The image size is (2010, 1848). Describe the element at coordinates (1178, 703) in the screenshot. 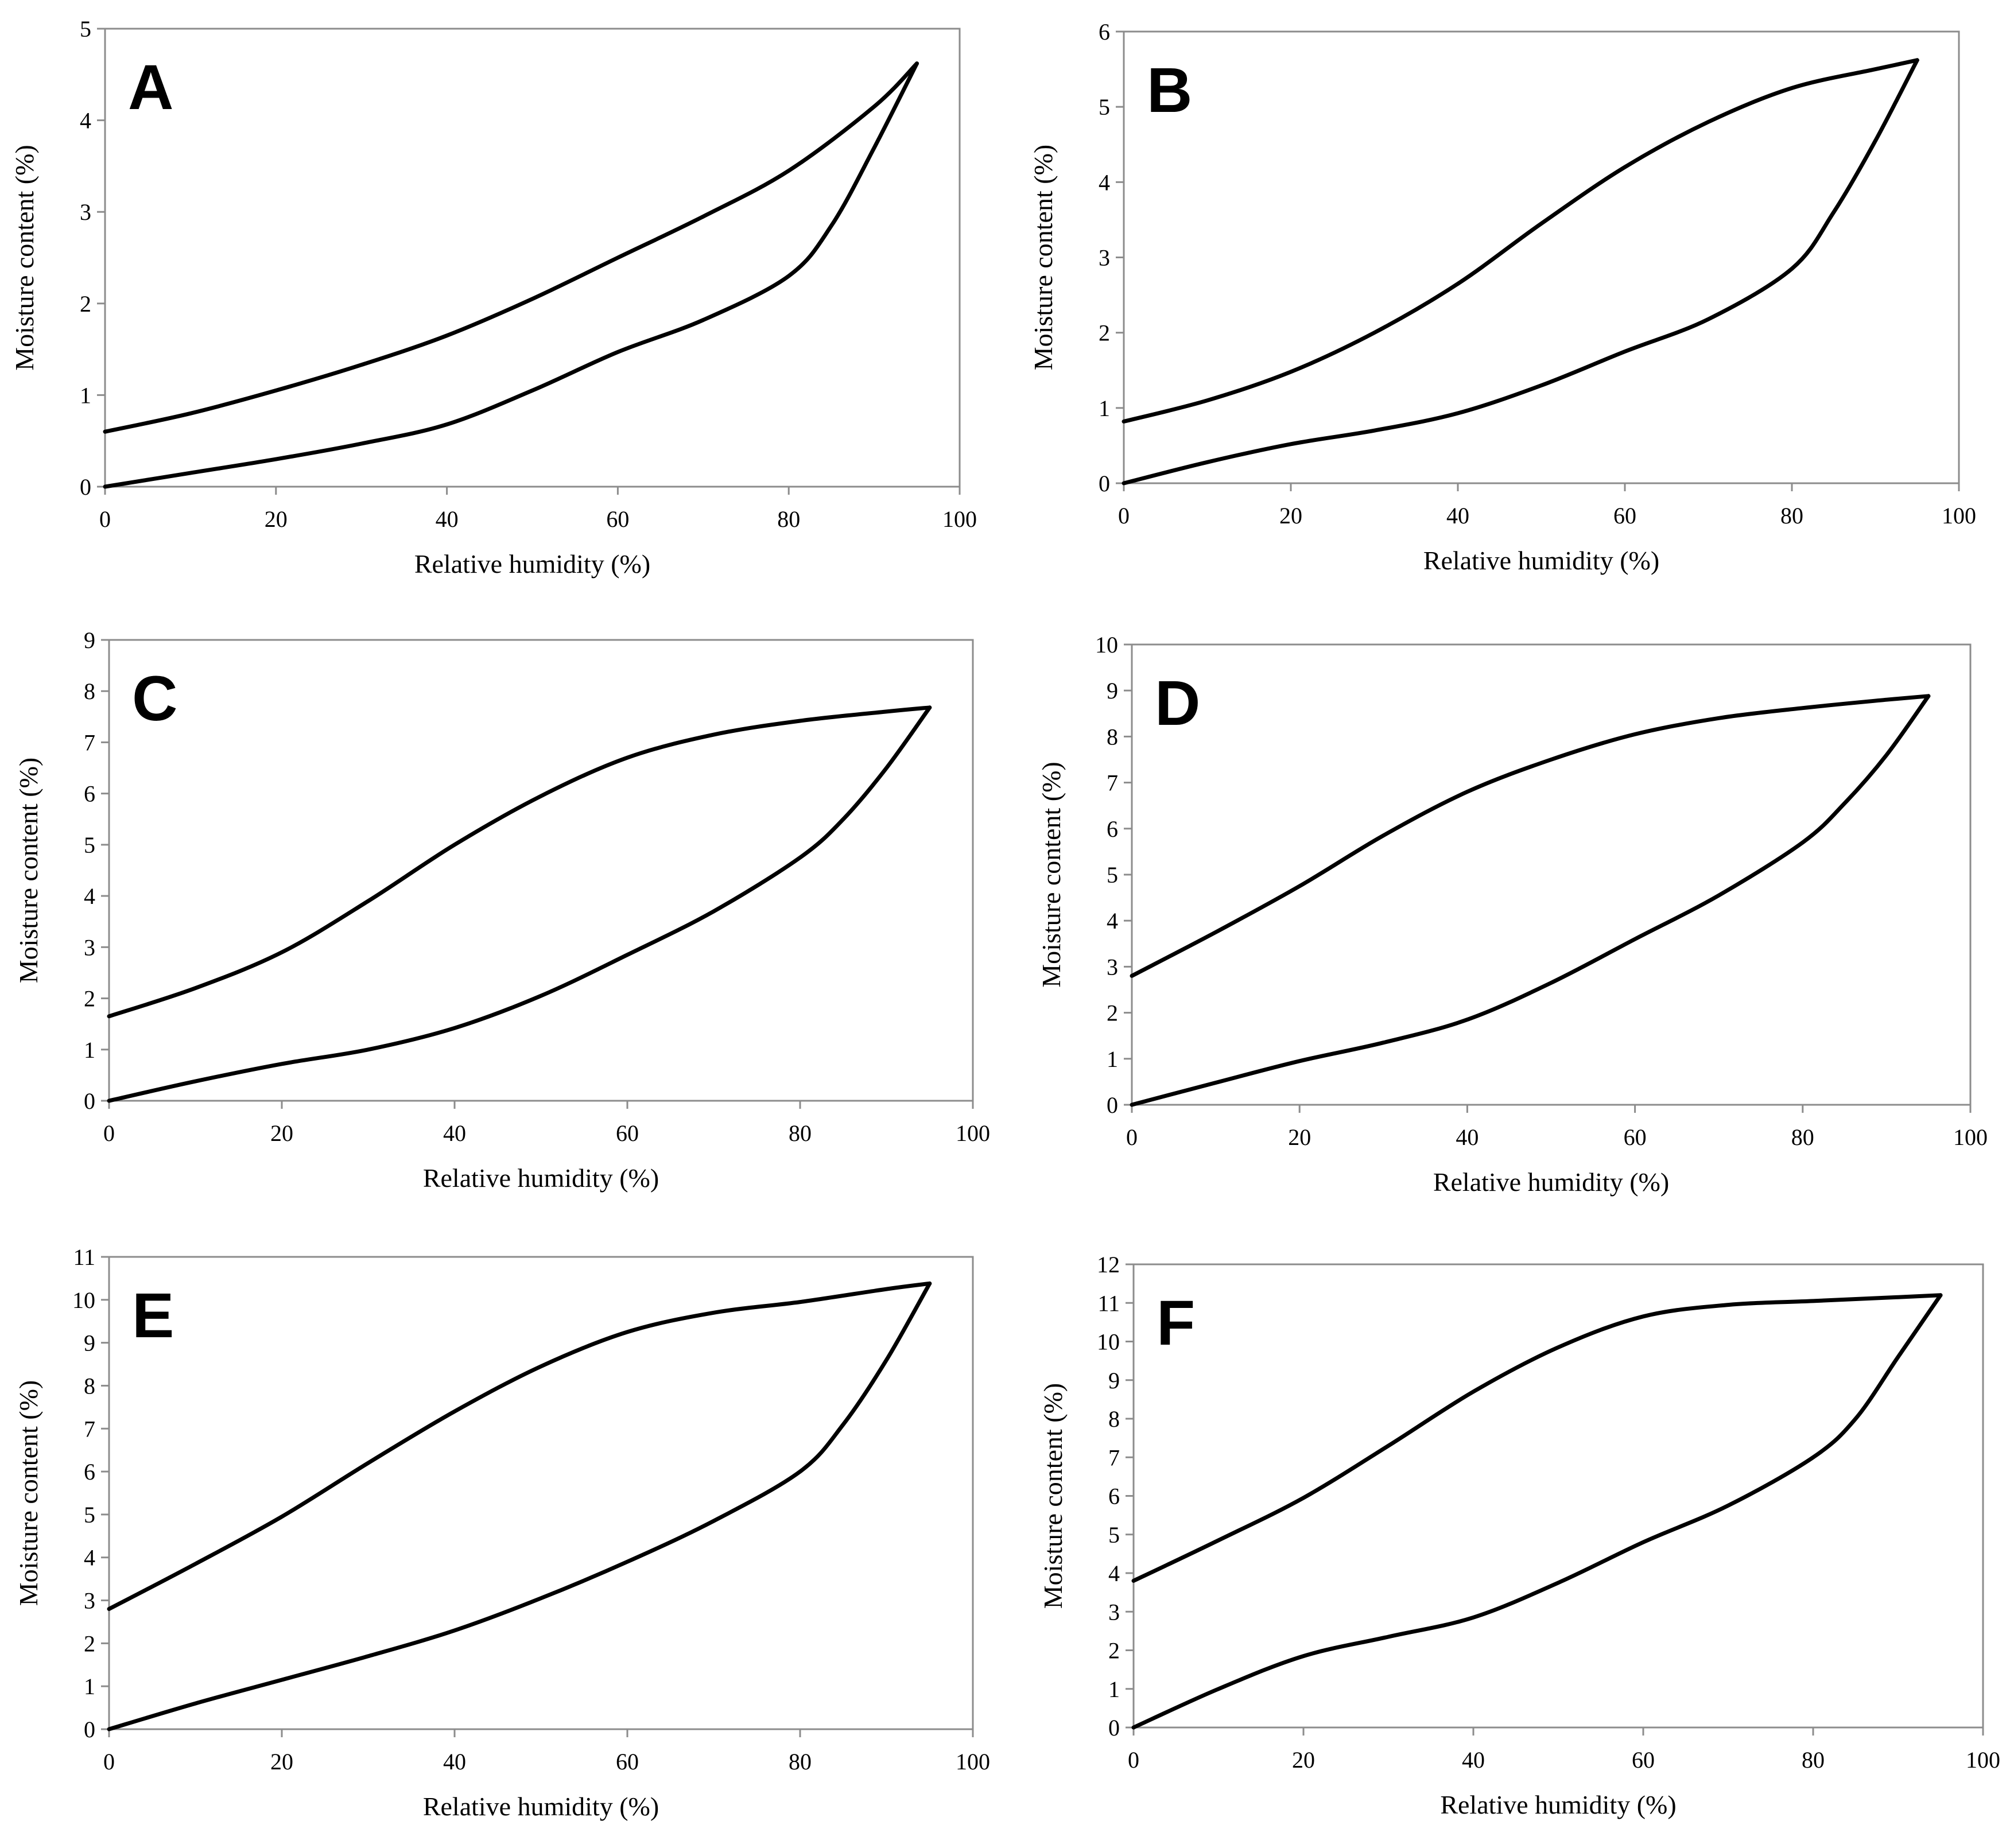

I see `panel-label: D` at that location.